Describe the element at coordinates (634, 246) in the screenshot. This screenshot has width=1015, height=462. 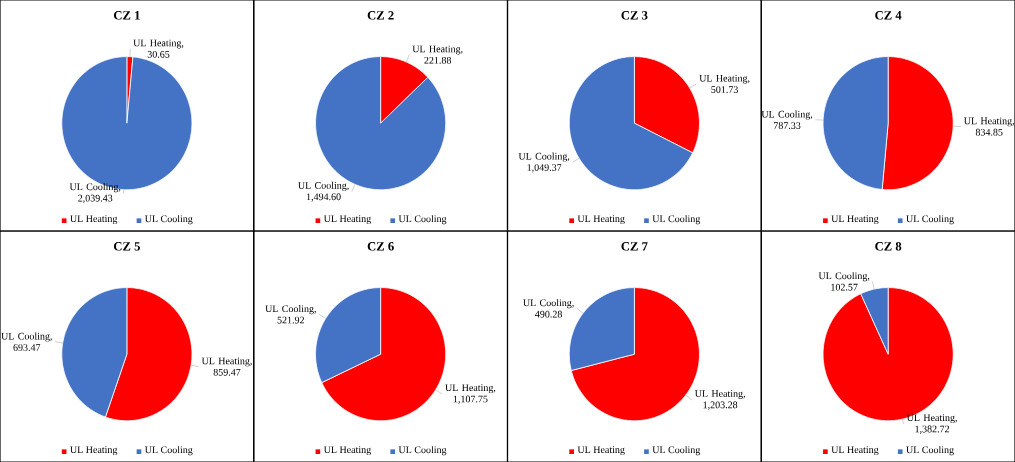
I see `chart-title: CZ 7` at that location.